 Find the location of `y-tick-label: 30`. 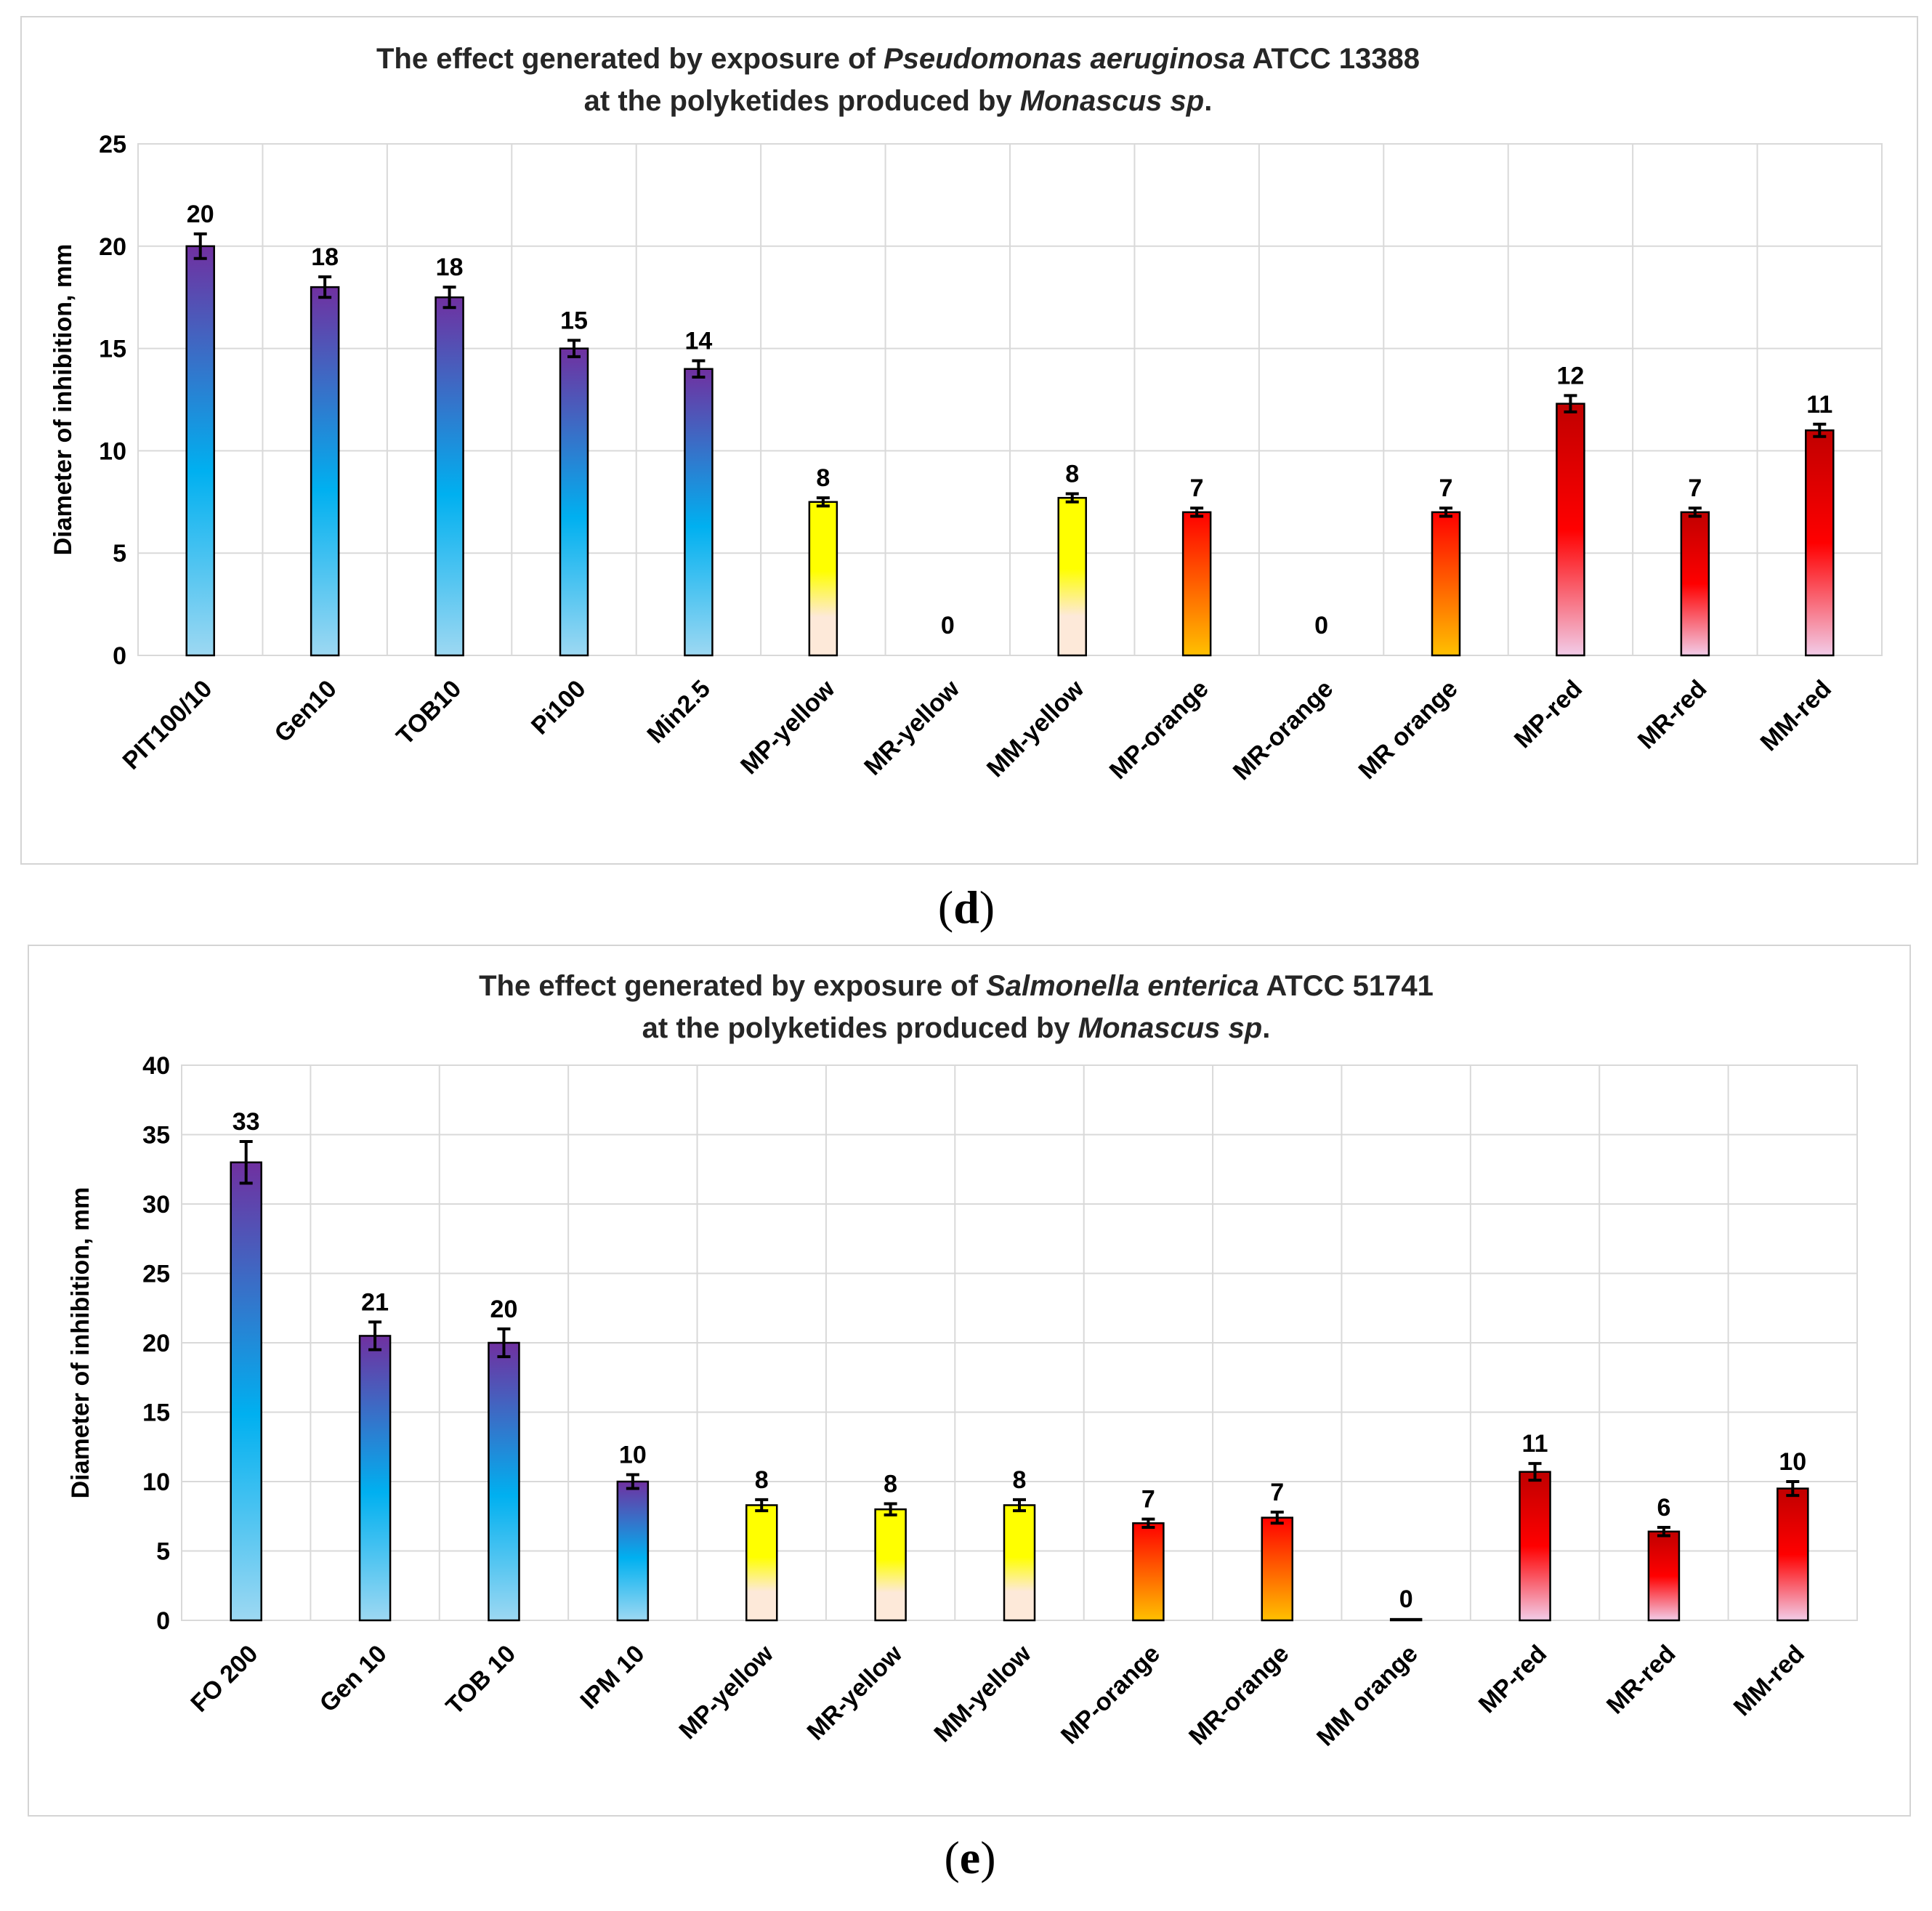

y-tick-label: 30 is located at coordinates (156, 1205).